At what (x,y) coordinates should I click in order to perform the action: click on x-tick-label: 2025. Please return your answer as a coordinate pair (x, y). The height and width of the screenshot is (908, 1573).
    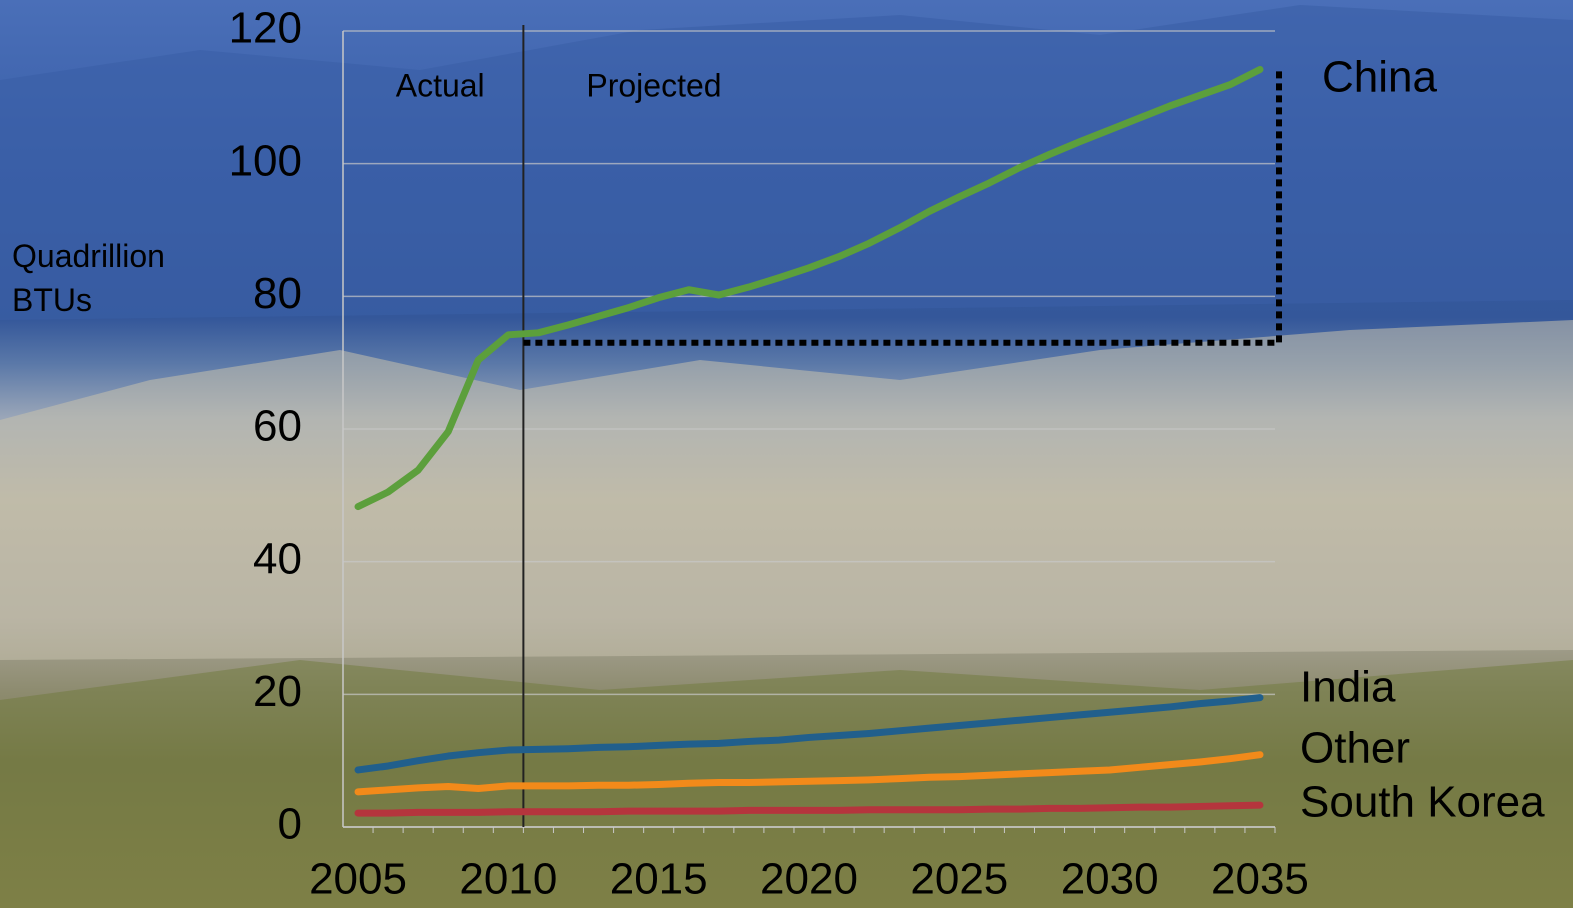
    Looking at the image, I should click on (959, 879).